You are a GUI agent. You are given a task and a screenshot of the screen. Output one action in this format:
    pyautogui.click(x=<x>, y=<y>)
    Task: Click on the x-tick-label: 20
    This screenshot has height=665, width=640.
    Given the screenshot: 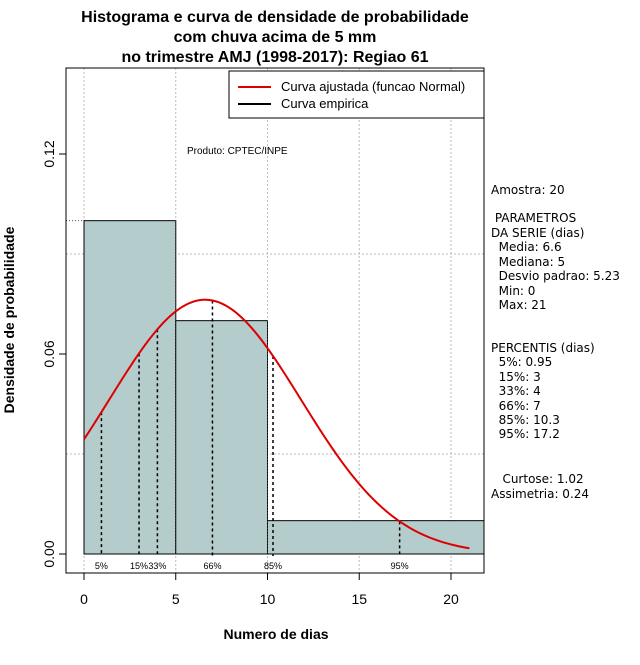 What is the action you would take?
    pyautogui.click(x=451, y=599)
    